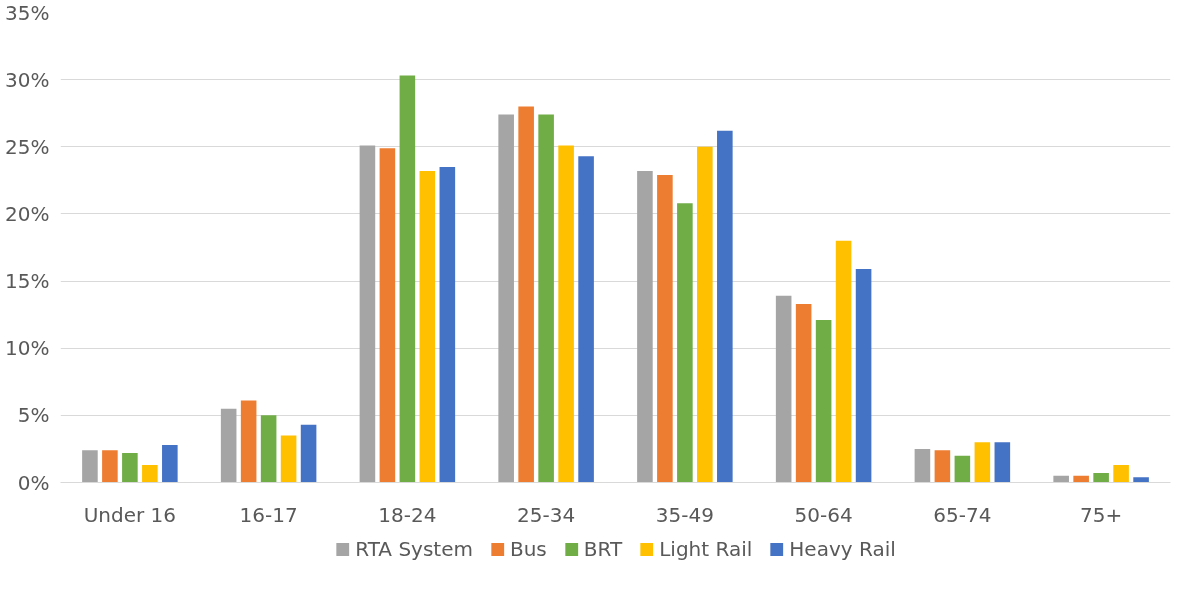  I want to click on y-tick-label: 10%, so click(27, 348).